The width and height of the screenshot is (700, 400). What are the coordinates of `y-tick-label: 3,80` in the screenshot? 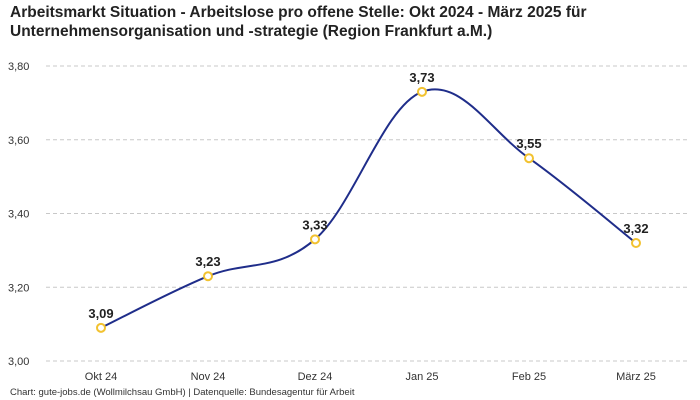 It's located at (18, 67).